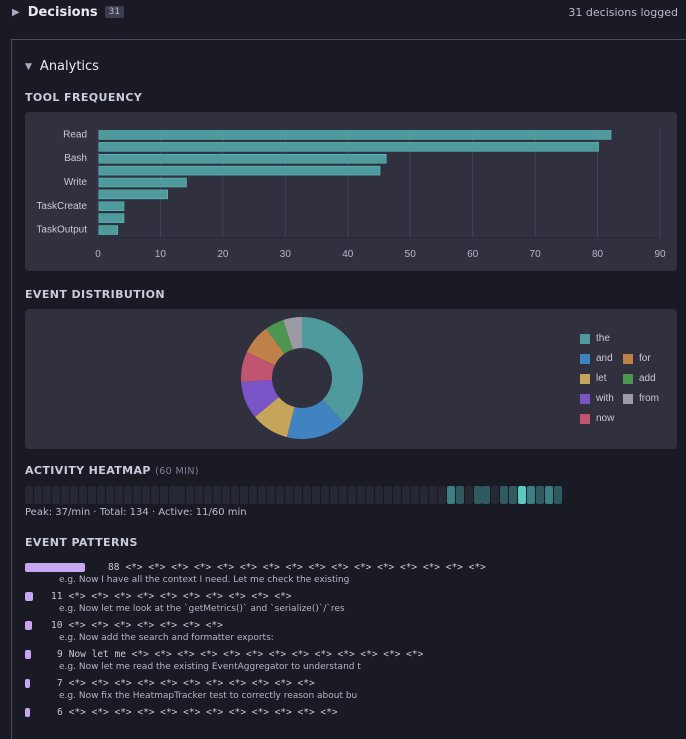 The width and height of the screenshot is (686, 739). Describe the element at coordinates (62, 66) in the screenshot. I see `analytics-header: ▼ Analytics` at that location.